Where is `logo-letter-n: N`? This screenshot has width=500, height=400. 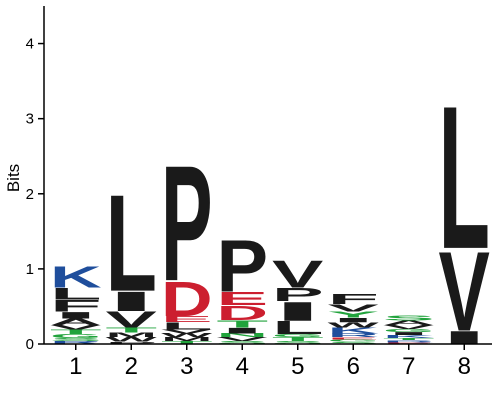
logo-letter-n: N is located at coordinates (242, 336).